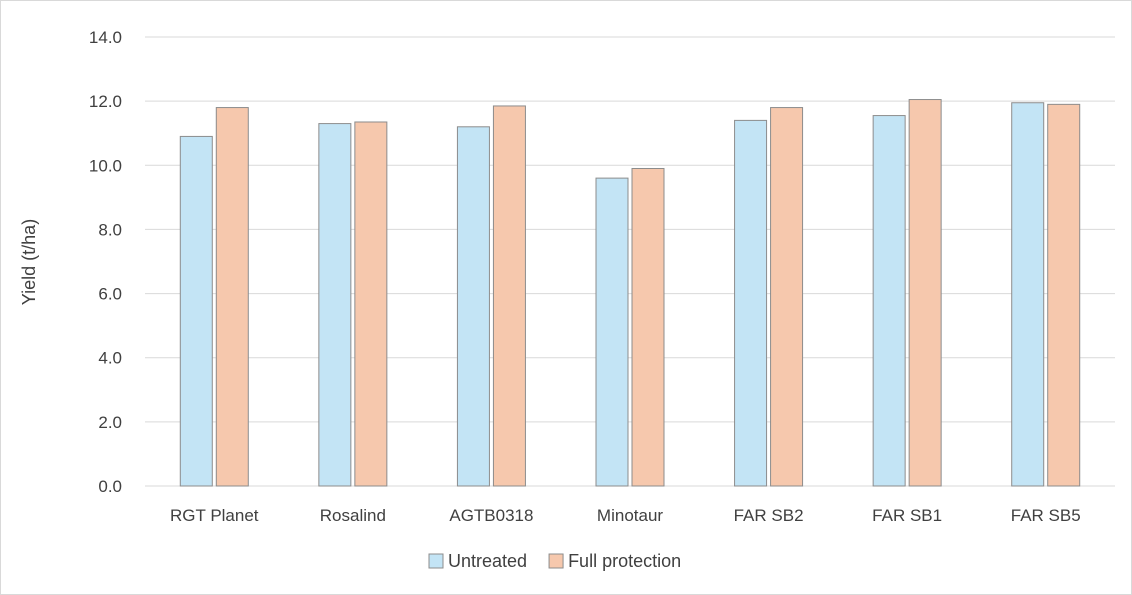  I want to click on x-tick-label: RGT Planet, so click(214, 515).